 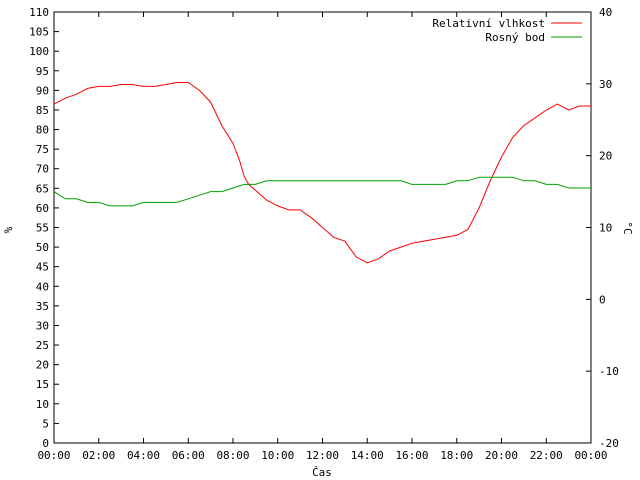 What do you see at coordinates (42, 267) in the screenshot?
I see `y-left-tick-label: 45` at bounding box center [42, 267].